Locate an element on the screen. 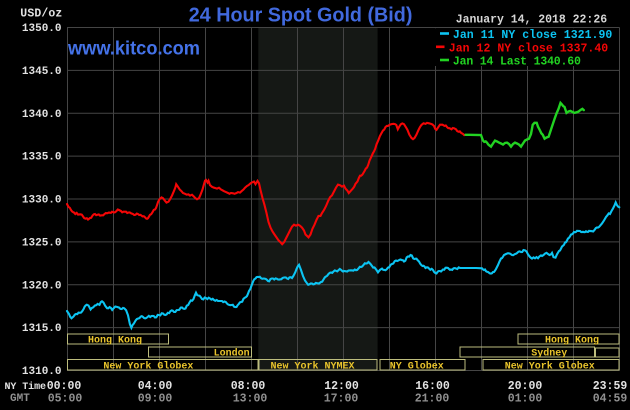 This screenshot has width=630, height=410. svg-text: NY Time is located at coordinates (26, 387).